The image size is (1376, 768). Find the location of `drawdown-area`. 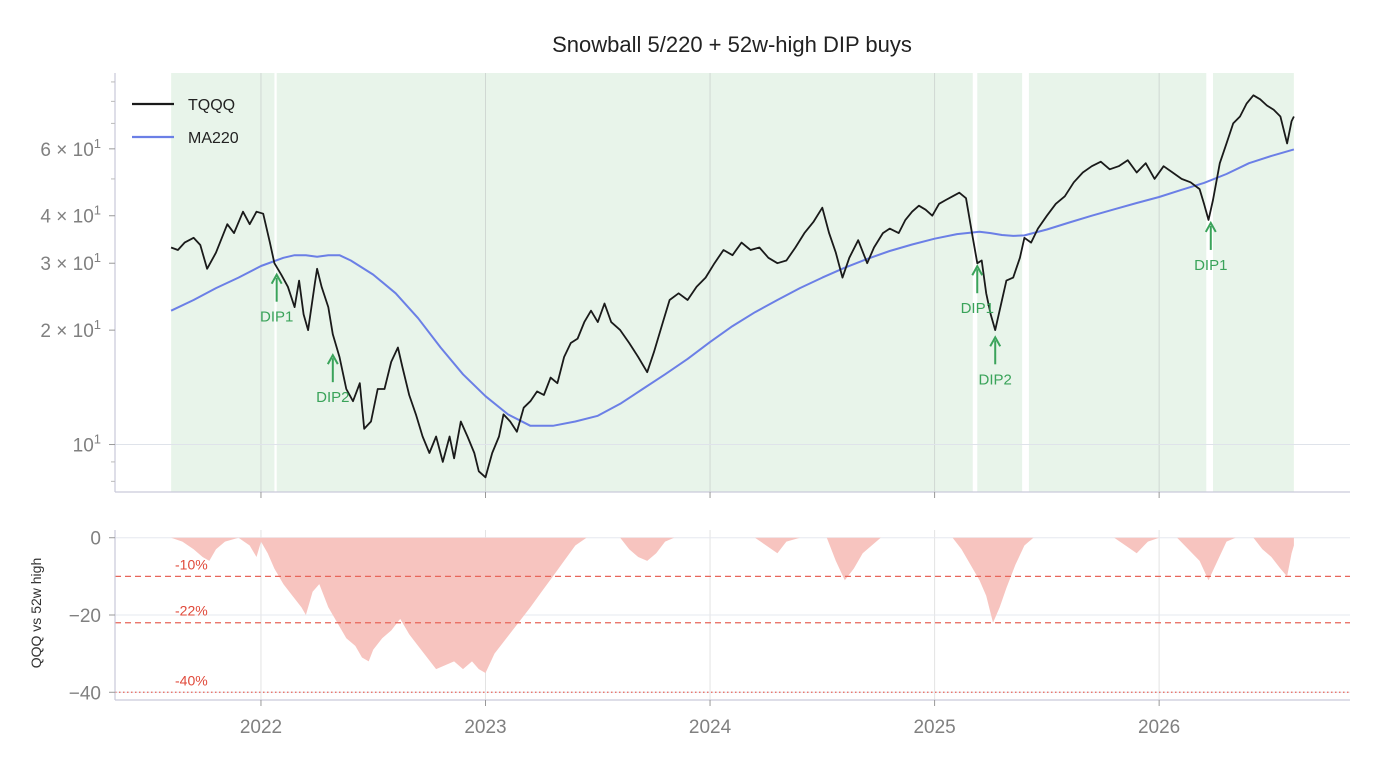

drawdown-area is located at coordinates (732, 605).